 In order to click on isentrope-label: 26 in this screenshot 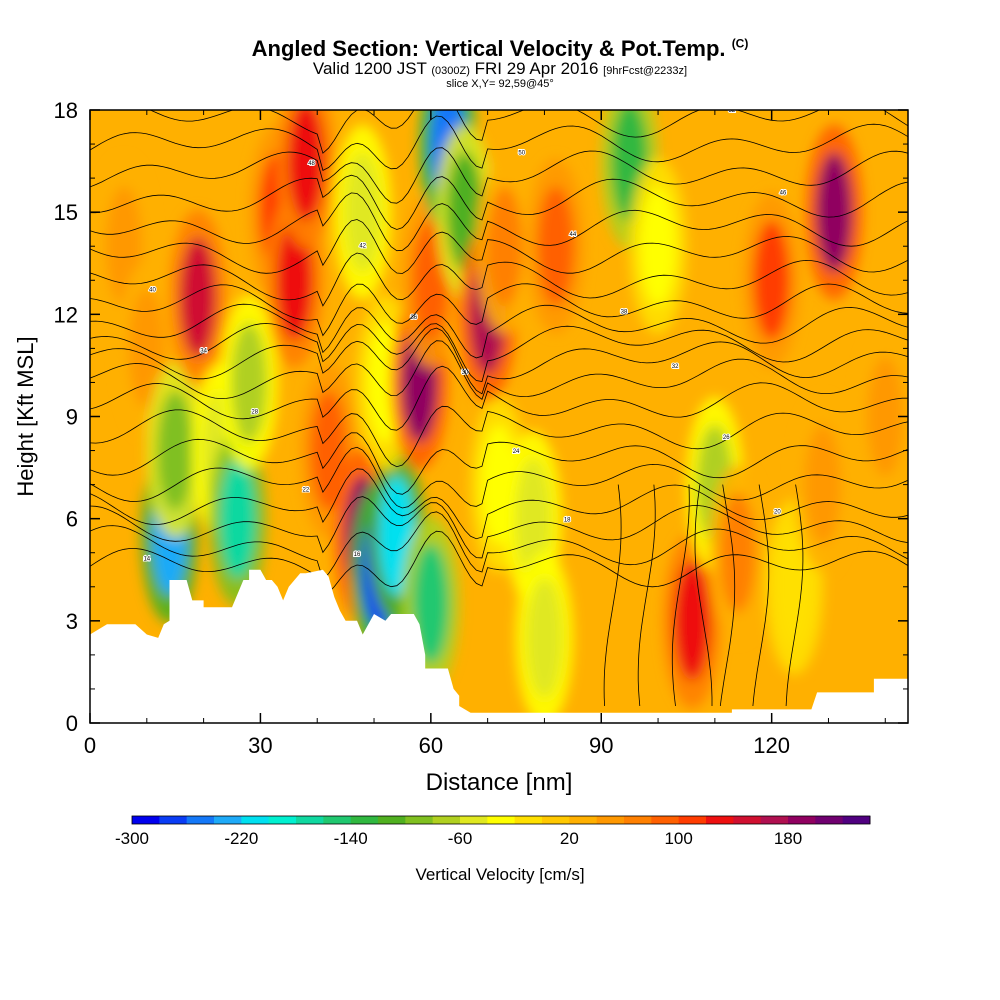, I will do `click(726, 438)`.